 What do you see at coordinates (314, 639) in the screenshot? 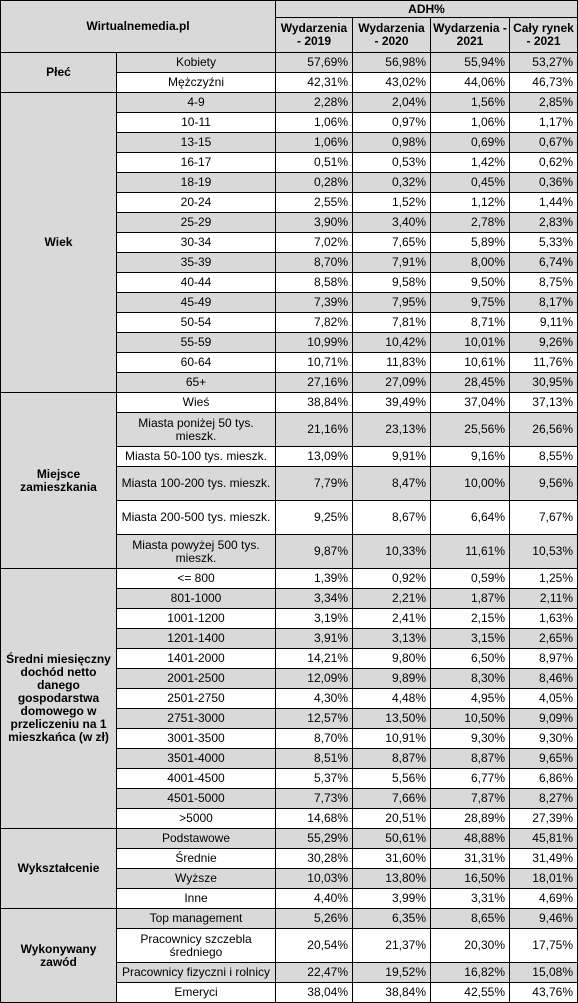
I see `value-cell: 3,91%` at bounding box center [314, 639].